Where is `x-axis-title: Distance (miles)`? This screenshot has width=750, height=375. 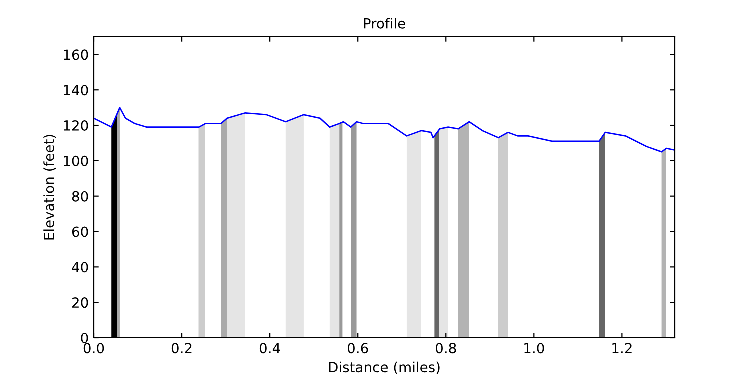
x-axis-title: Distance (miles) is located at coordinates (384, 368).